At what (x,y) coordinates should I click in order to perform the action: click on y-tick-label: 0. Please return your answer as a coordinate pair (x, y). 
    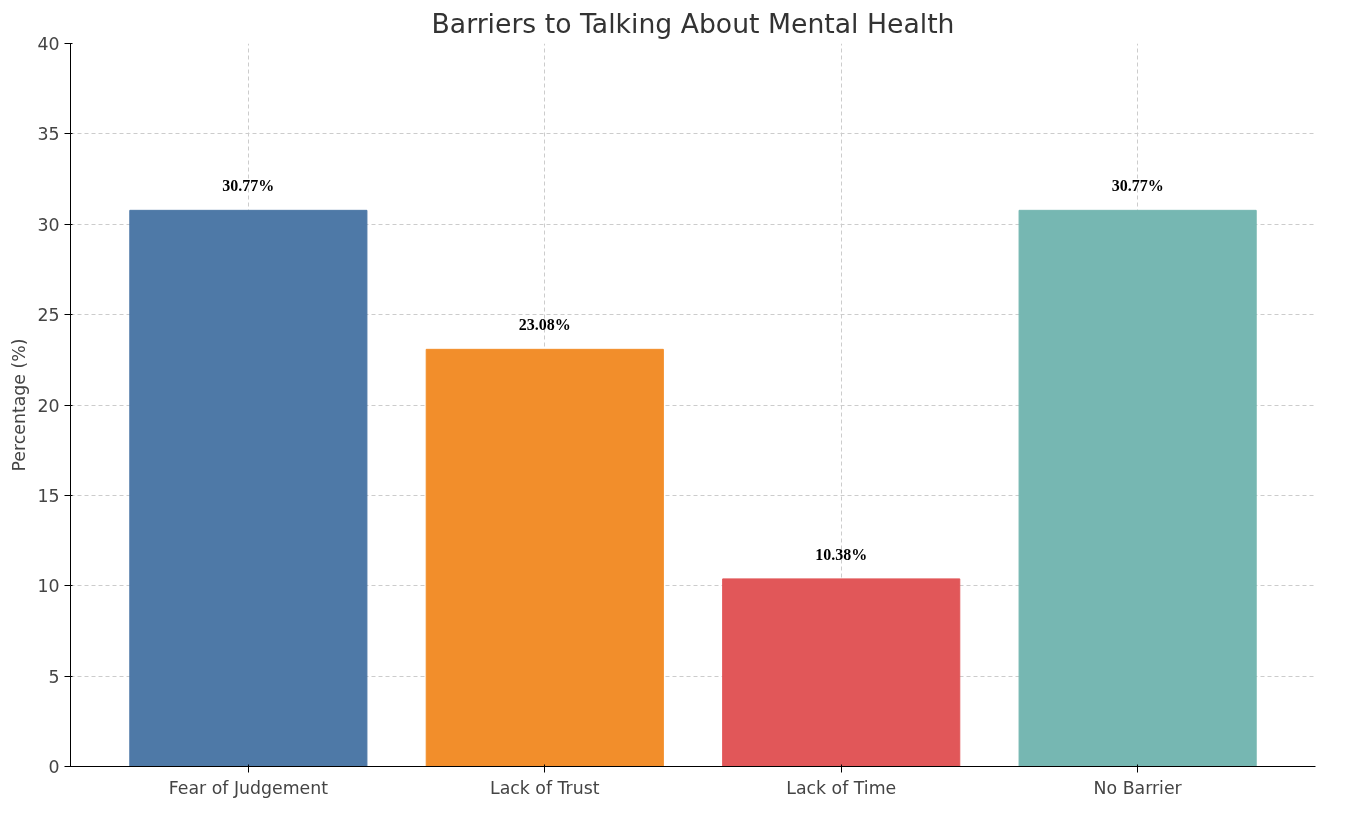
    Looking at the image, I should click on (54, 767).